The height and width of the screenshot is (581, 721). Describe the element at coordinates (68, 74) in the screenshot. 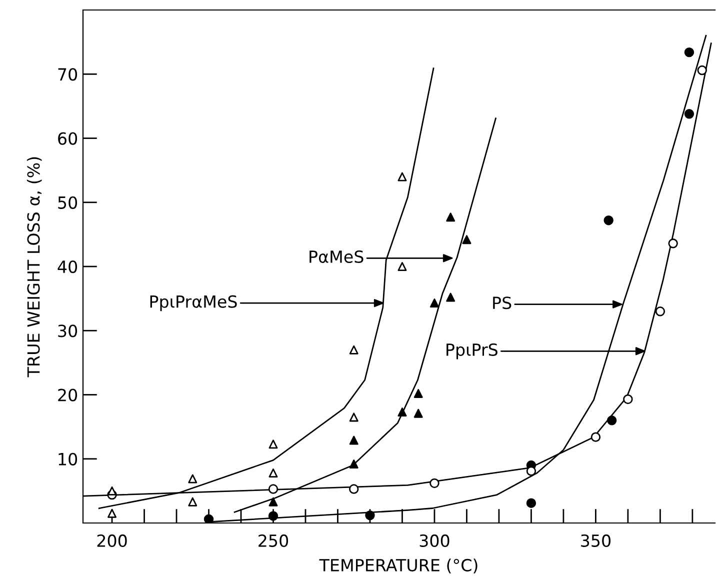

I see `y-tick-label: 70` at that location.